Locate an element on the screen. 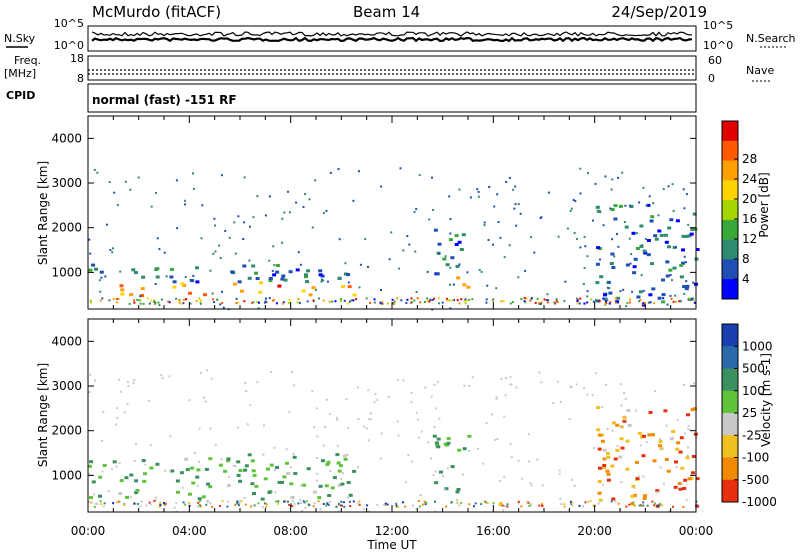 This screenshot has width=800, height=554. colorbar-tick-label: -100 is located at coordinates (755, 458).